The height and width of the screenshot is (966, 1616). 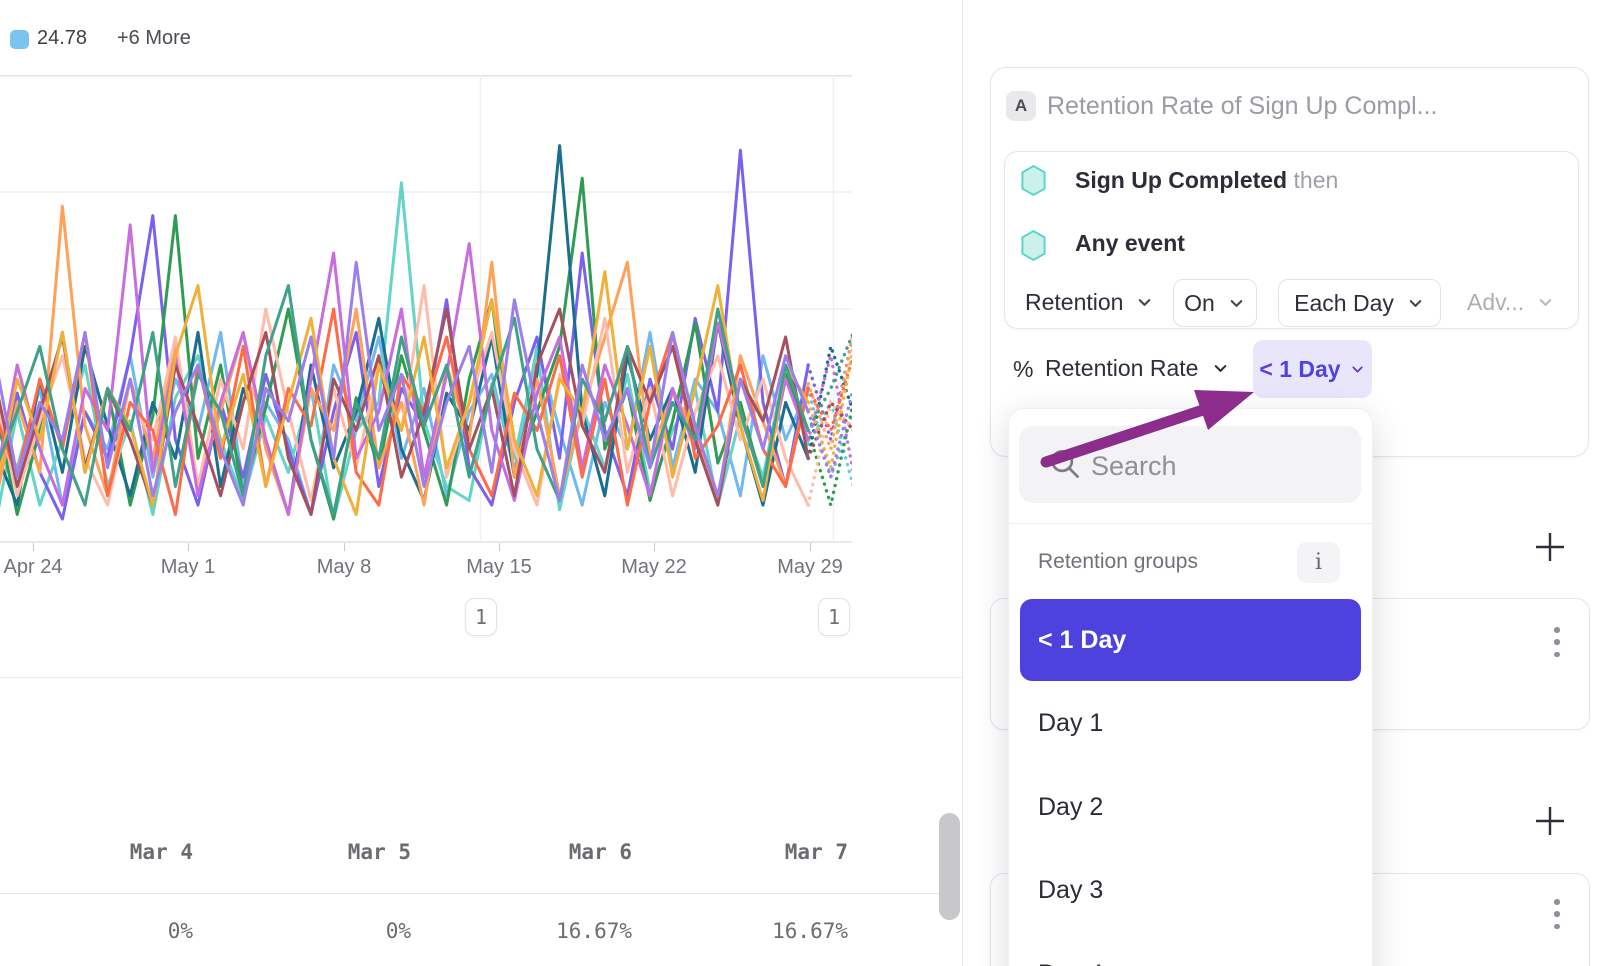 I want to click on on-dropdown: On, so click(x=1215, y=303).